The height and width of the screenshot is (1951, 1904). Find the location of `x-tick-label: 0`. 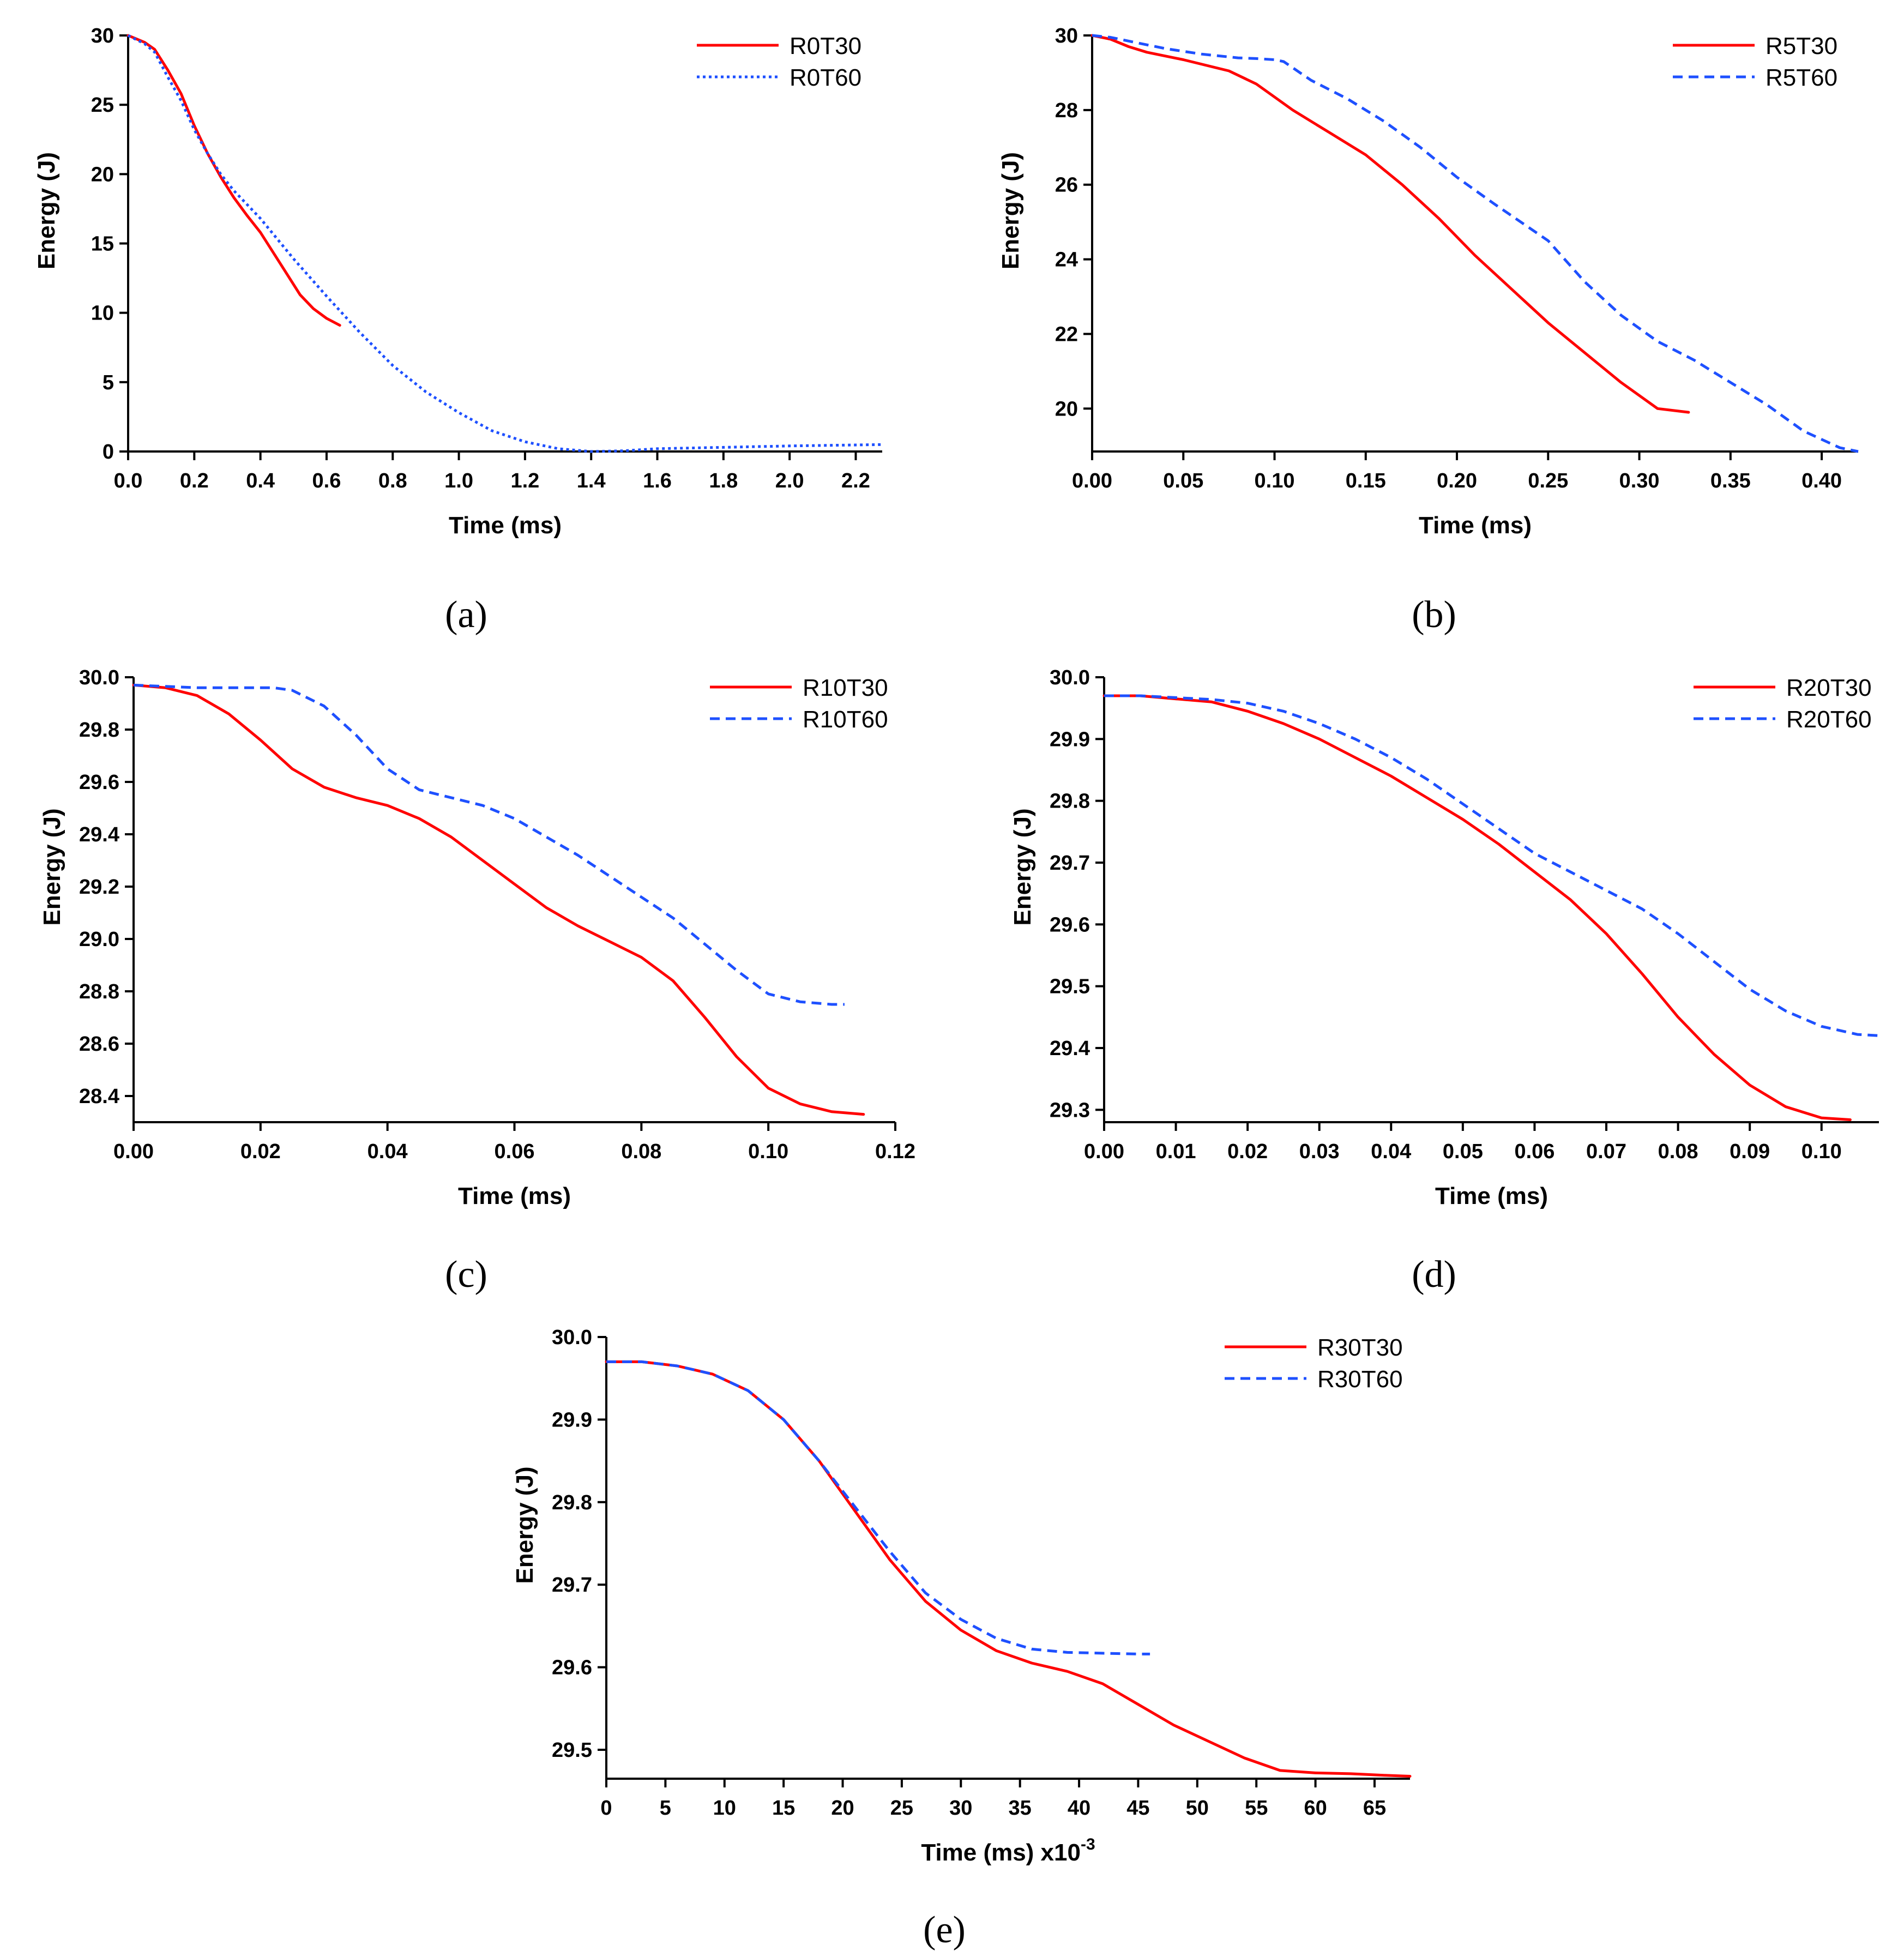

x-tick-label: 0 is located at coordinates (606, 1808).